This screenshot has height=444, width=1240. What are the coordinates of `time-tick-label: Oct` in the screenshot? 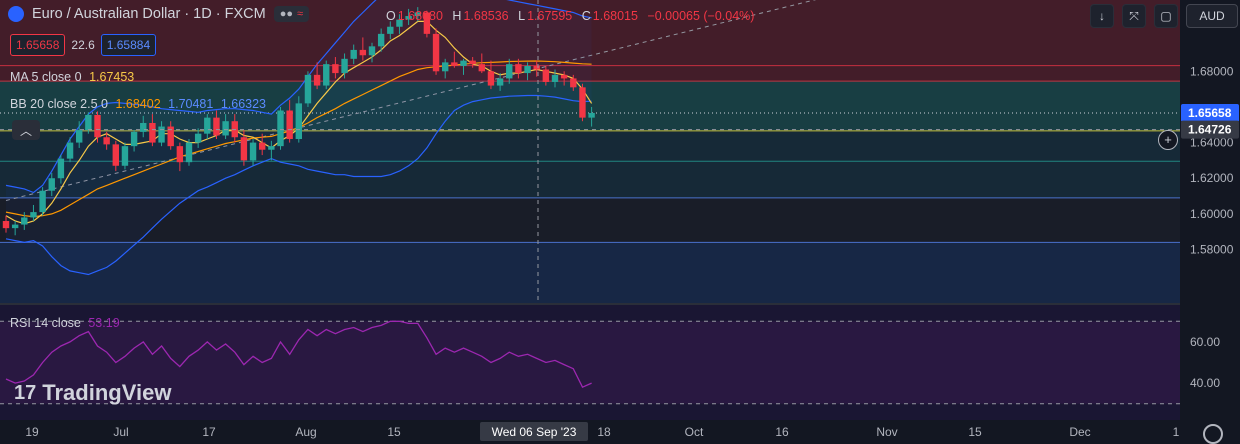 It's located at (694, 432).